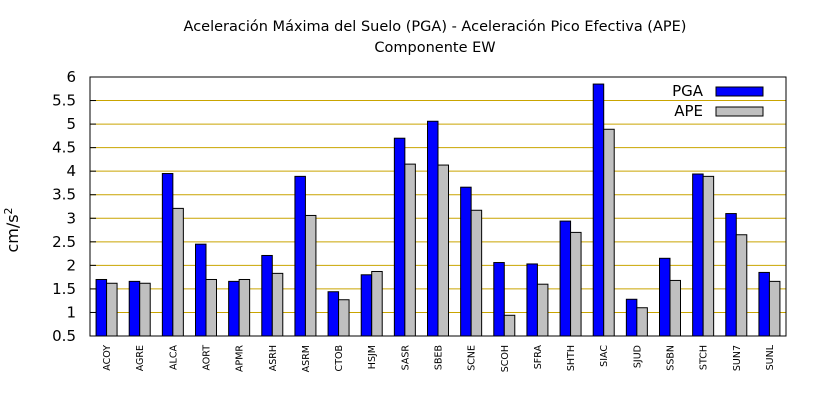 The width and height of the screenshot is (820, 400). Describe the element at coordinates (71, 265) in the screenshot. I see `y-tick-label-3: 2` at that location.